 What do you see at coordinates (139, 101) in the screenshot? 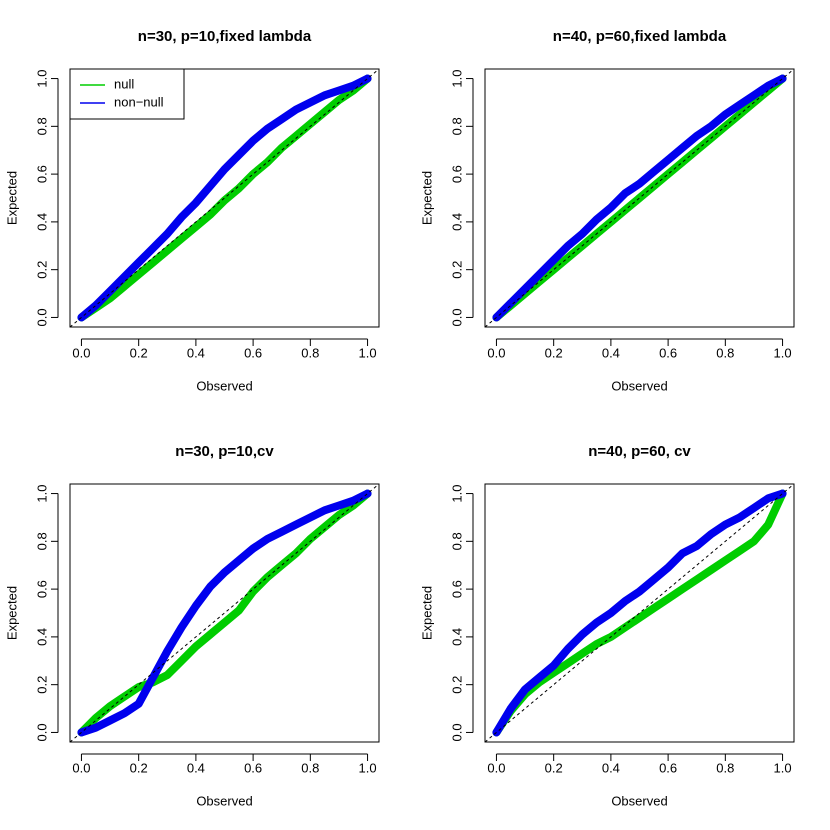
I see `legend-label: non−null` at bounding box center [139, 101].